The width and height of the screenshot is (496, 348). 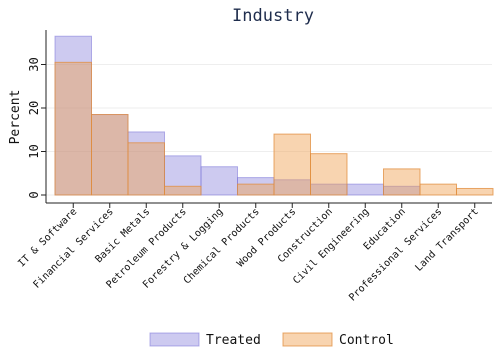 What do you see at coordinates (36, 128) in the screenshot?
I see `y-ticks: 0 10 20 30` at bounding box center [36, 128].